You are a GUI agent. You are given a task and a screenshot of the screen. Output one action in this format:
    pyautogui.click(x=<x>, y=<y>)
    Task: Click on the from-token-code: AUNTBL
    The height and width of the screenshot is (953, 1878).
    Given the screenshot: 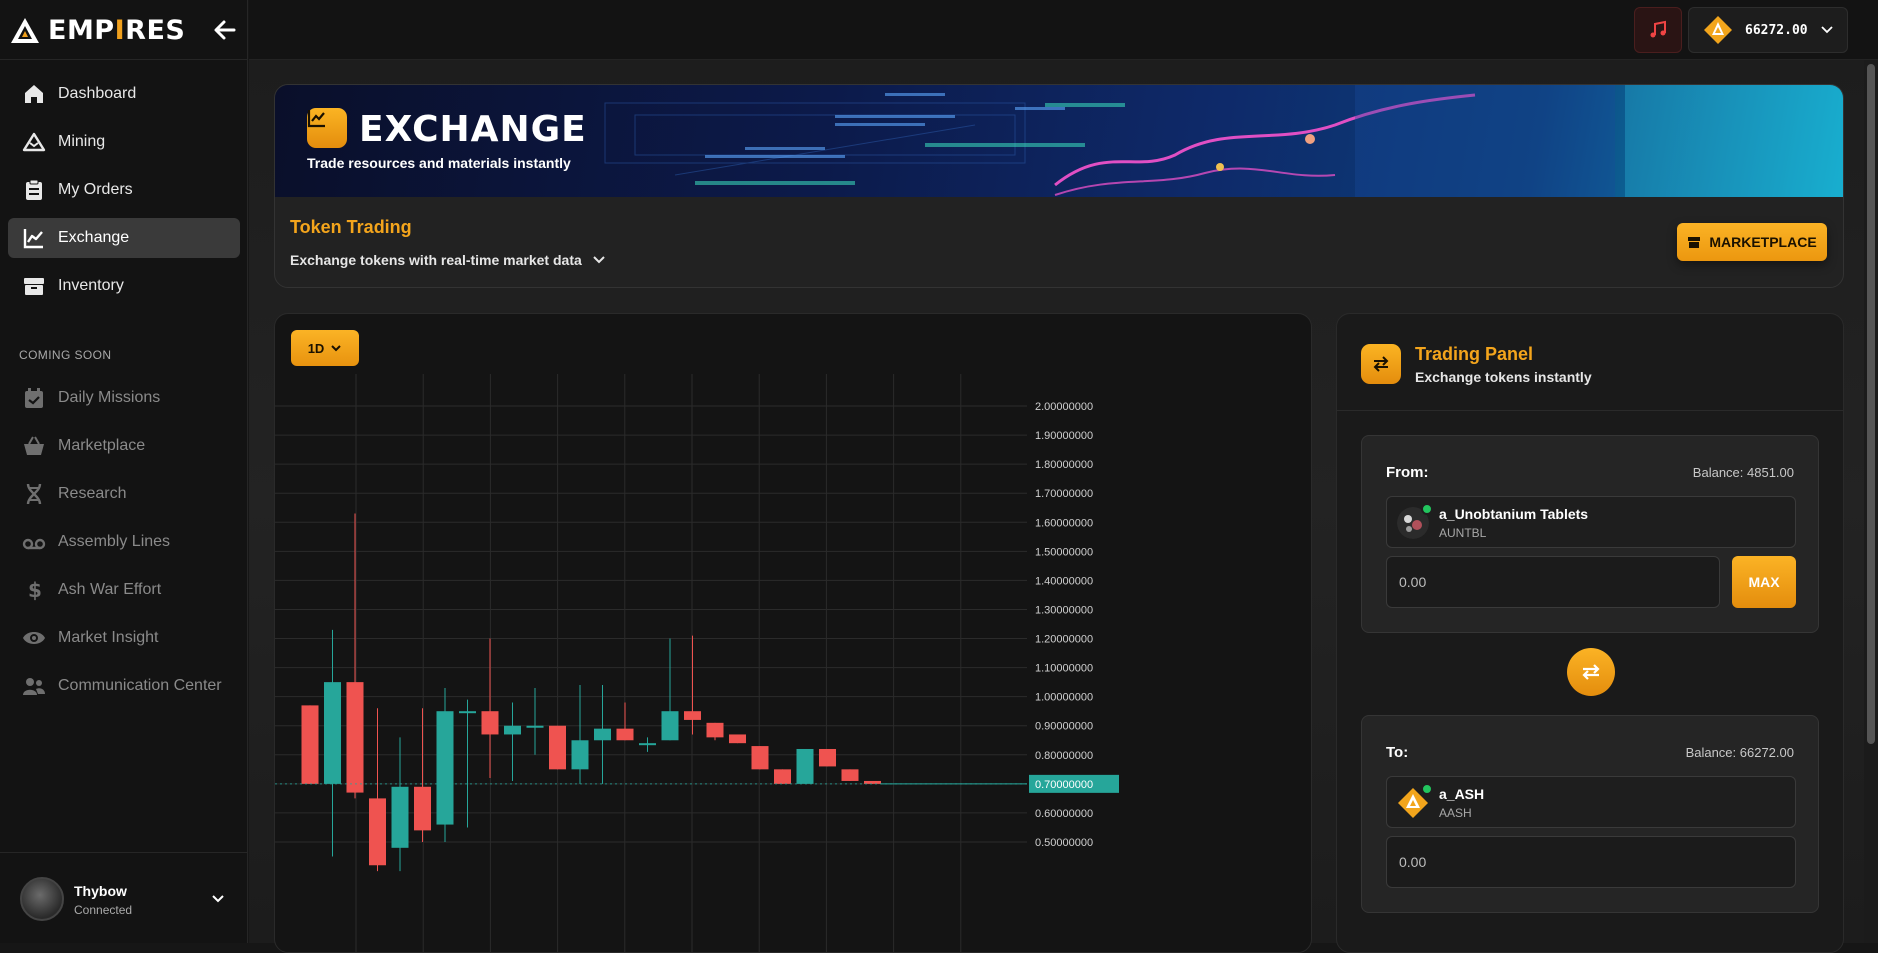 What is the action you would take?
    pyautogui.click(x=1463, y=533)
    